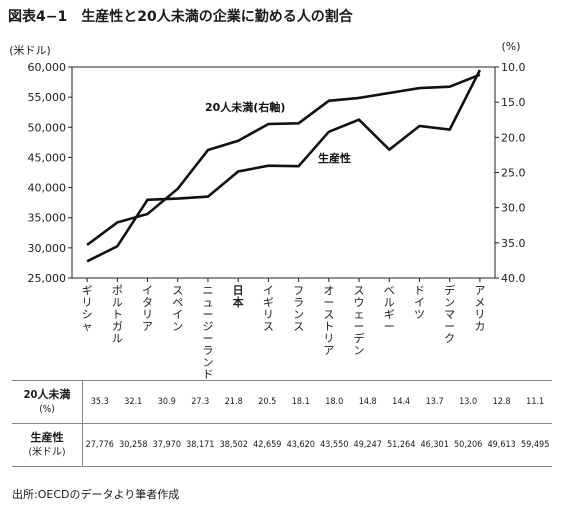 Image resolution: width=564 pixels, height=509 pixels. I want to click on x-axis-category-label: フランス, so click(298, 308).